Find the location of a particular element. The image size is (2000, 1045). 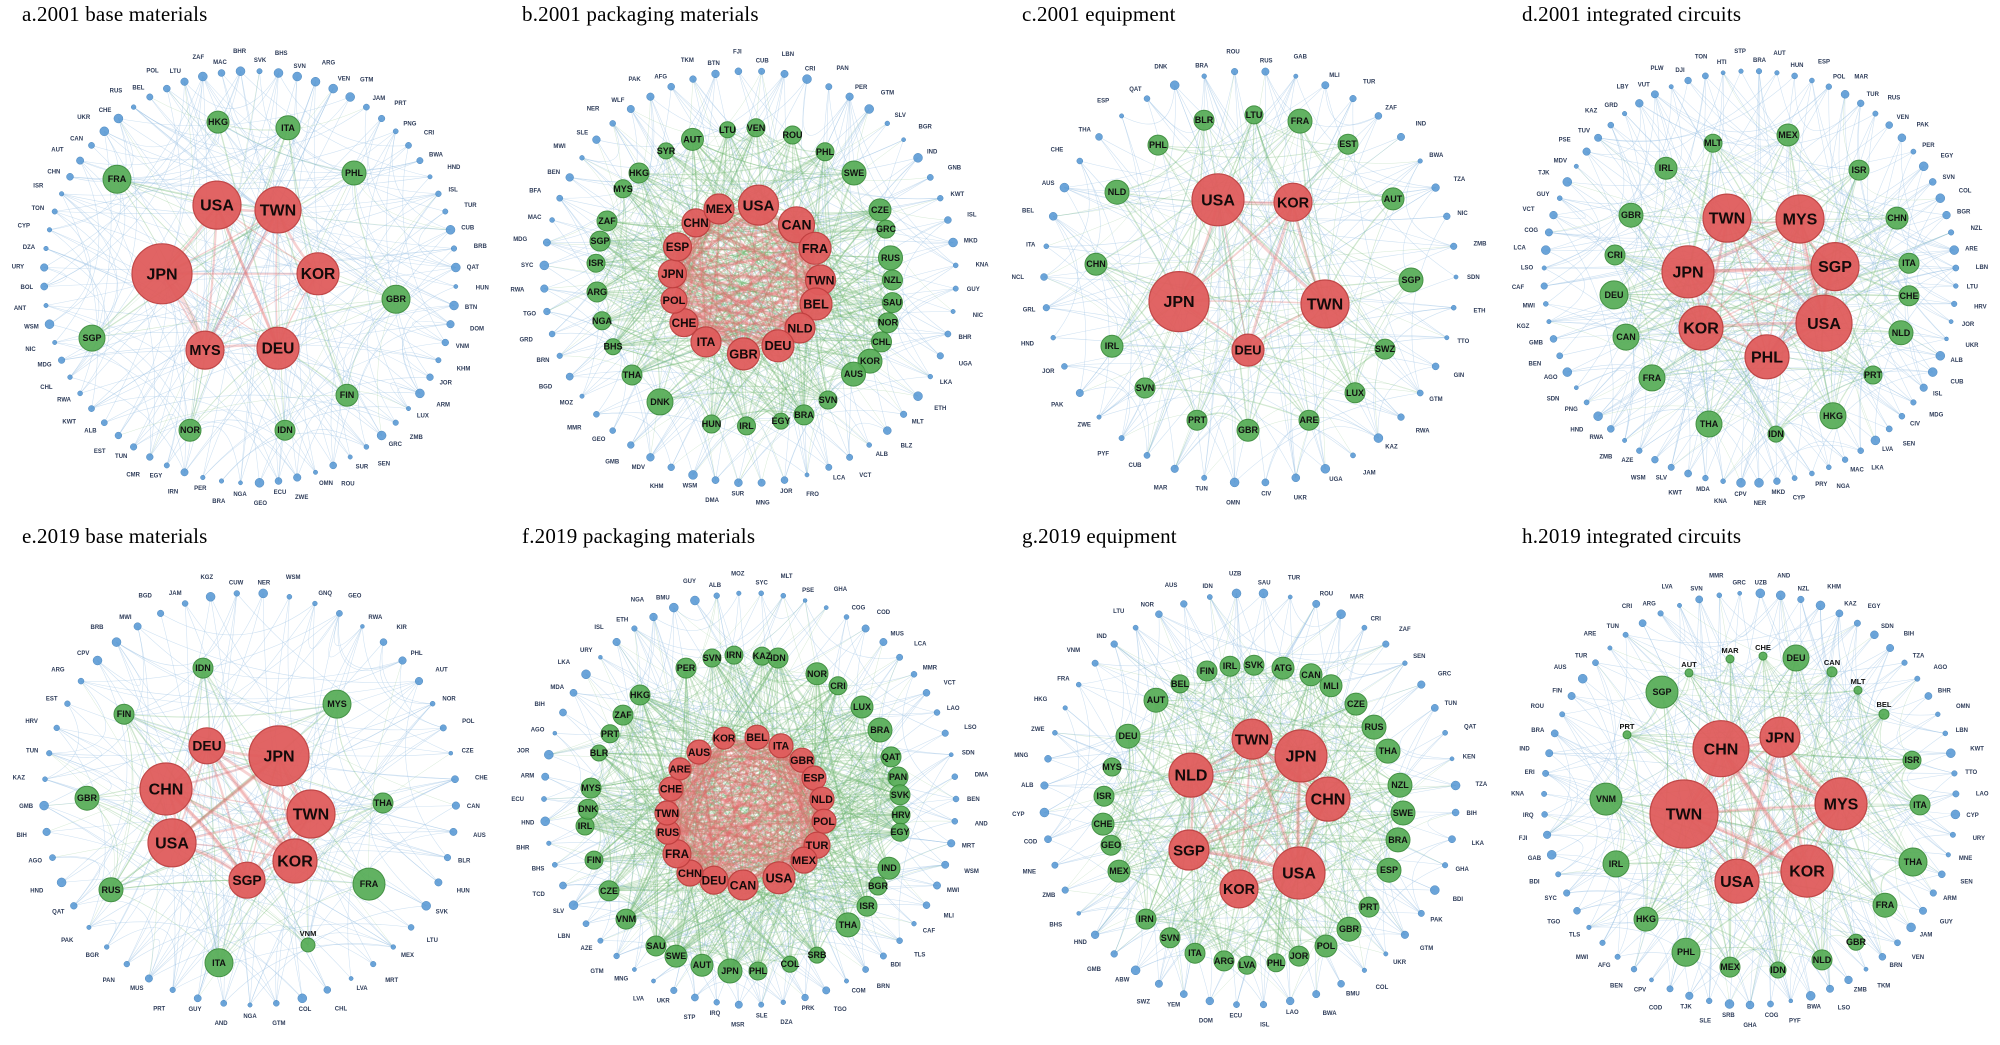

periphery-label: COL is located at coordinates (1965, 192).